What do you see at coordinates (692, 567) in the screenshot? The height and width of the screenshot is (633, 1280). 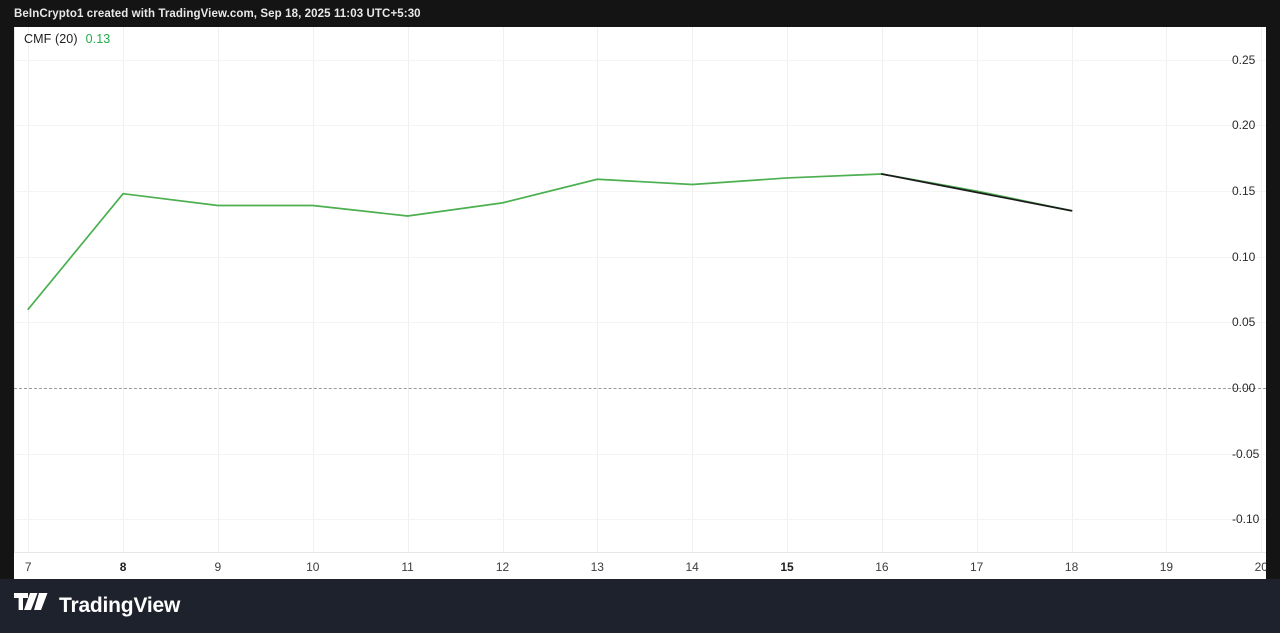 I see `time-axis-tick: 14` at bounding box center [692, 567].